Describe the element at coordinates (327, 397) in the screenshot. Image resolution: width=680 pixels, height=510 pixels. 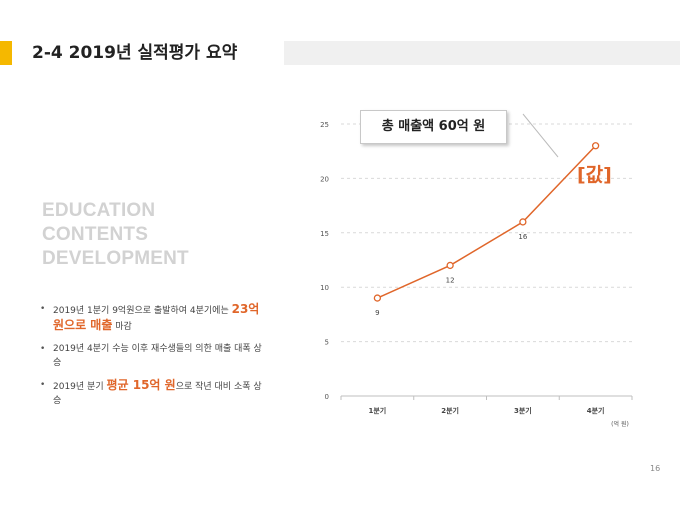
I see `y-tick-label: 0` at that location.